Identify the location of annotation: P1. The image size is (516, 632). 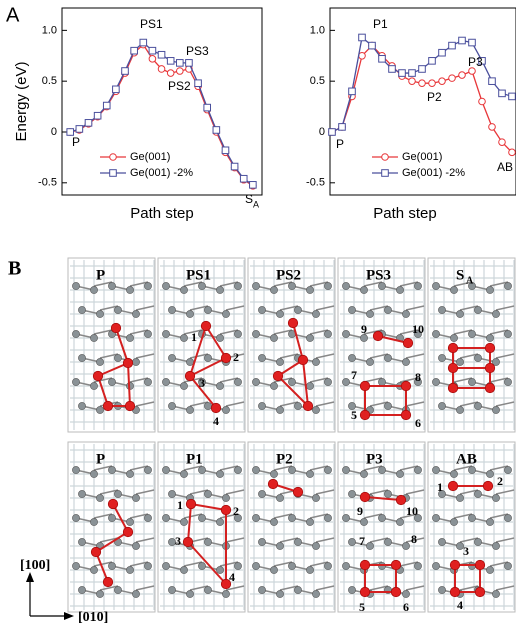
(380, 24).